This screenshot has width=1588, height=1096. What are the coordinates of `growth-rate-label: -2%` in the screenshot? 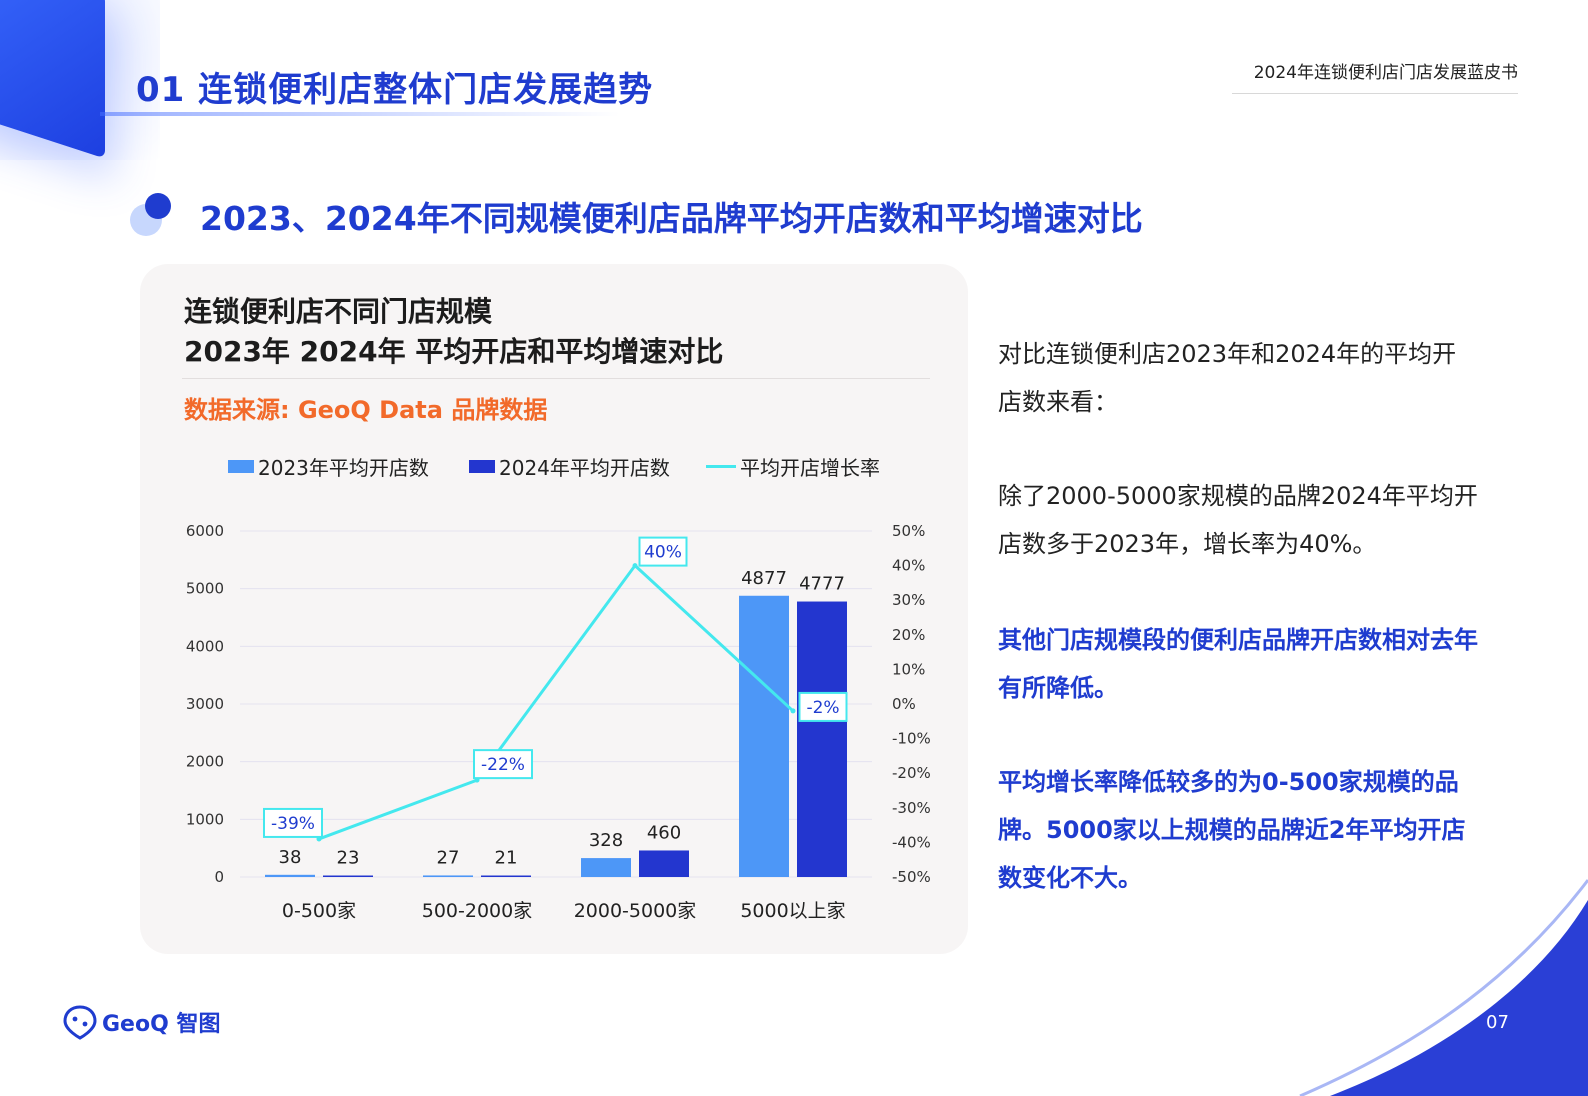 It's located at (822, 708).